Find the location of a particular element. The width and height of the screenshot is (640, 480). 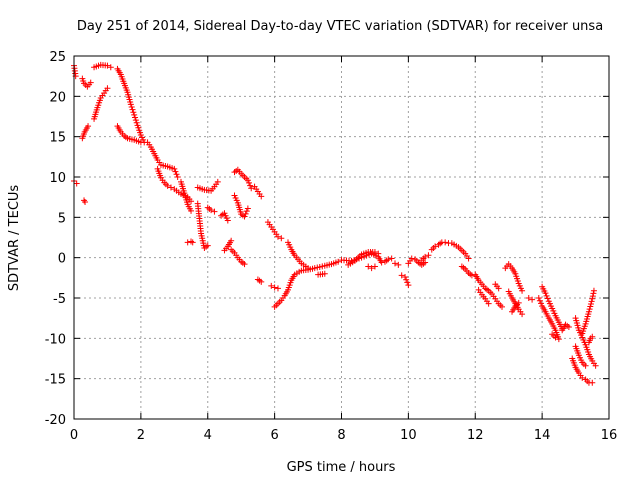

x-tick-label: 4 is located at coordinates (208, 435).